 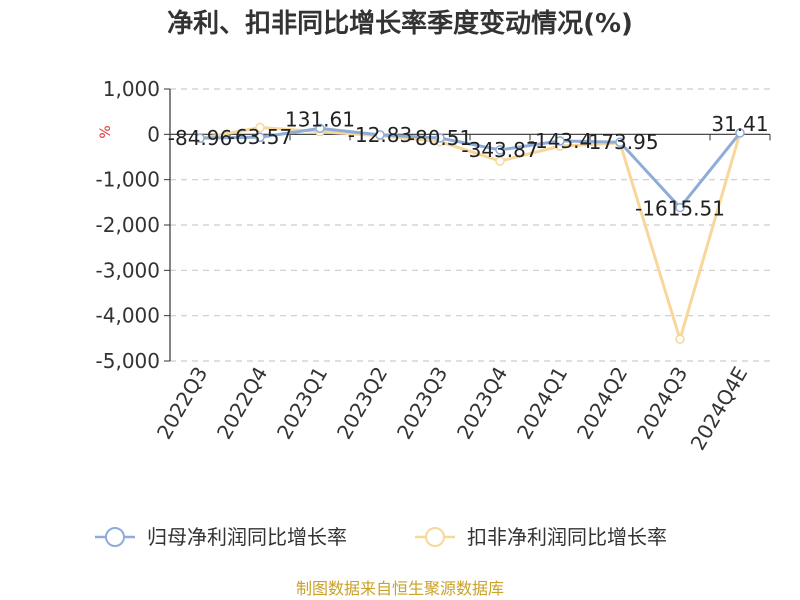 What do you see at coordinates (381, 537) in the screenshot?
I see `legend: 归母净利润同比增长率 扣非净利润同比增长率` at bounding box center [381, 537].